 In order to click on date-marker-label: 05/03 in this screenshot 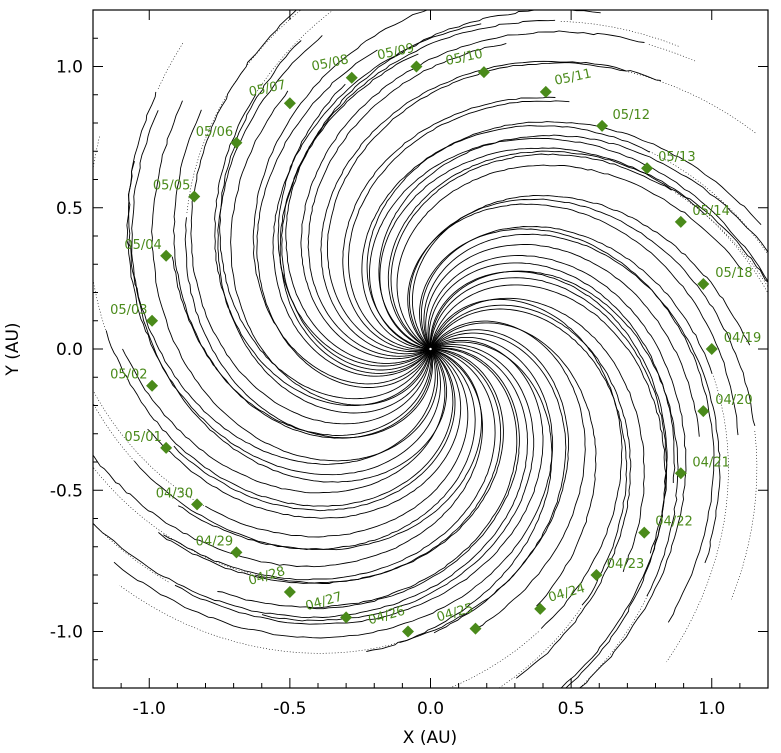, I will do `click(128, 310)`.